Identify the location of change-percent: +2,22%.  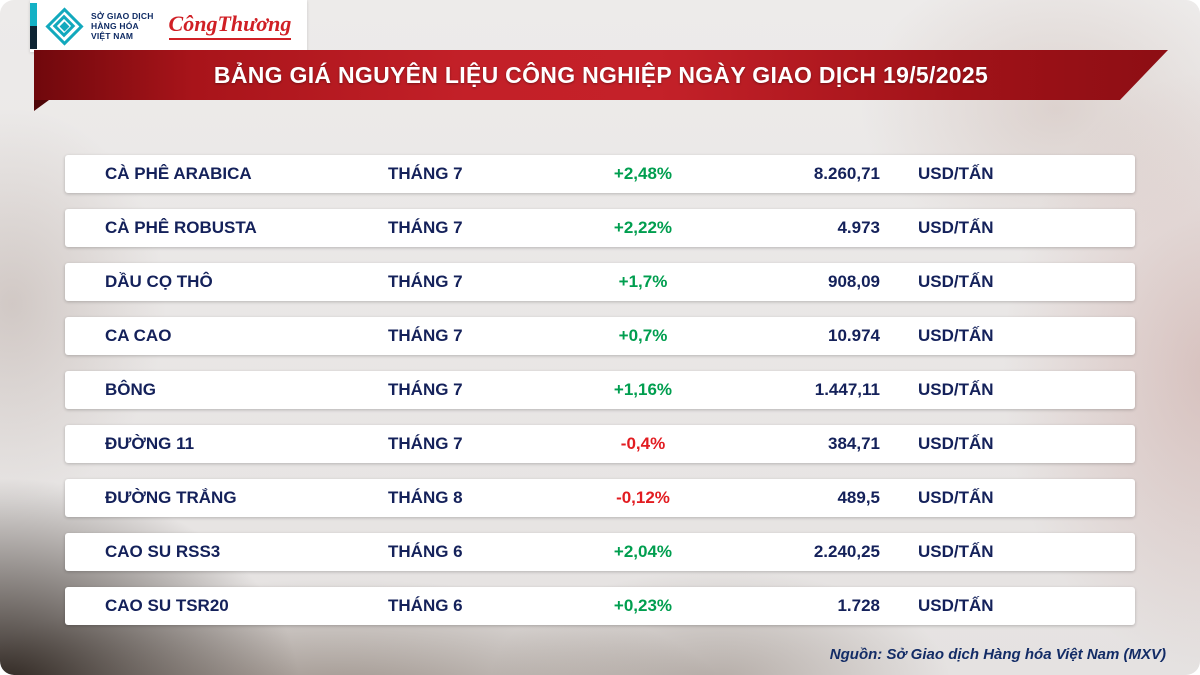
(643, 227).